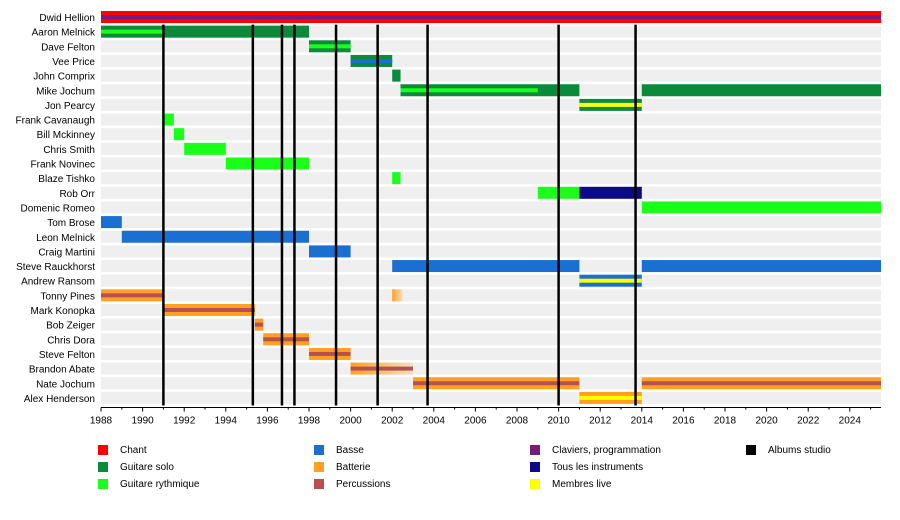  Describe the element at coordinates (71, 223) in the screenshot. I see `member-label: Tom Brose` at that location.